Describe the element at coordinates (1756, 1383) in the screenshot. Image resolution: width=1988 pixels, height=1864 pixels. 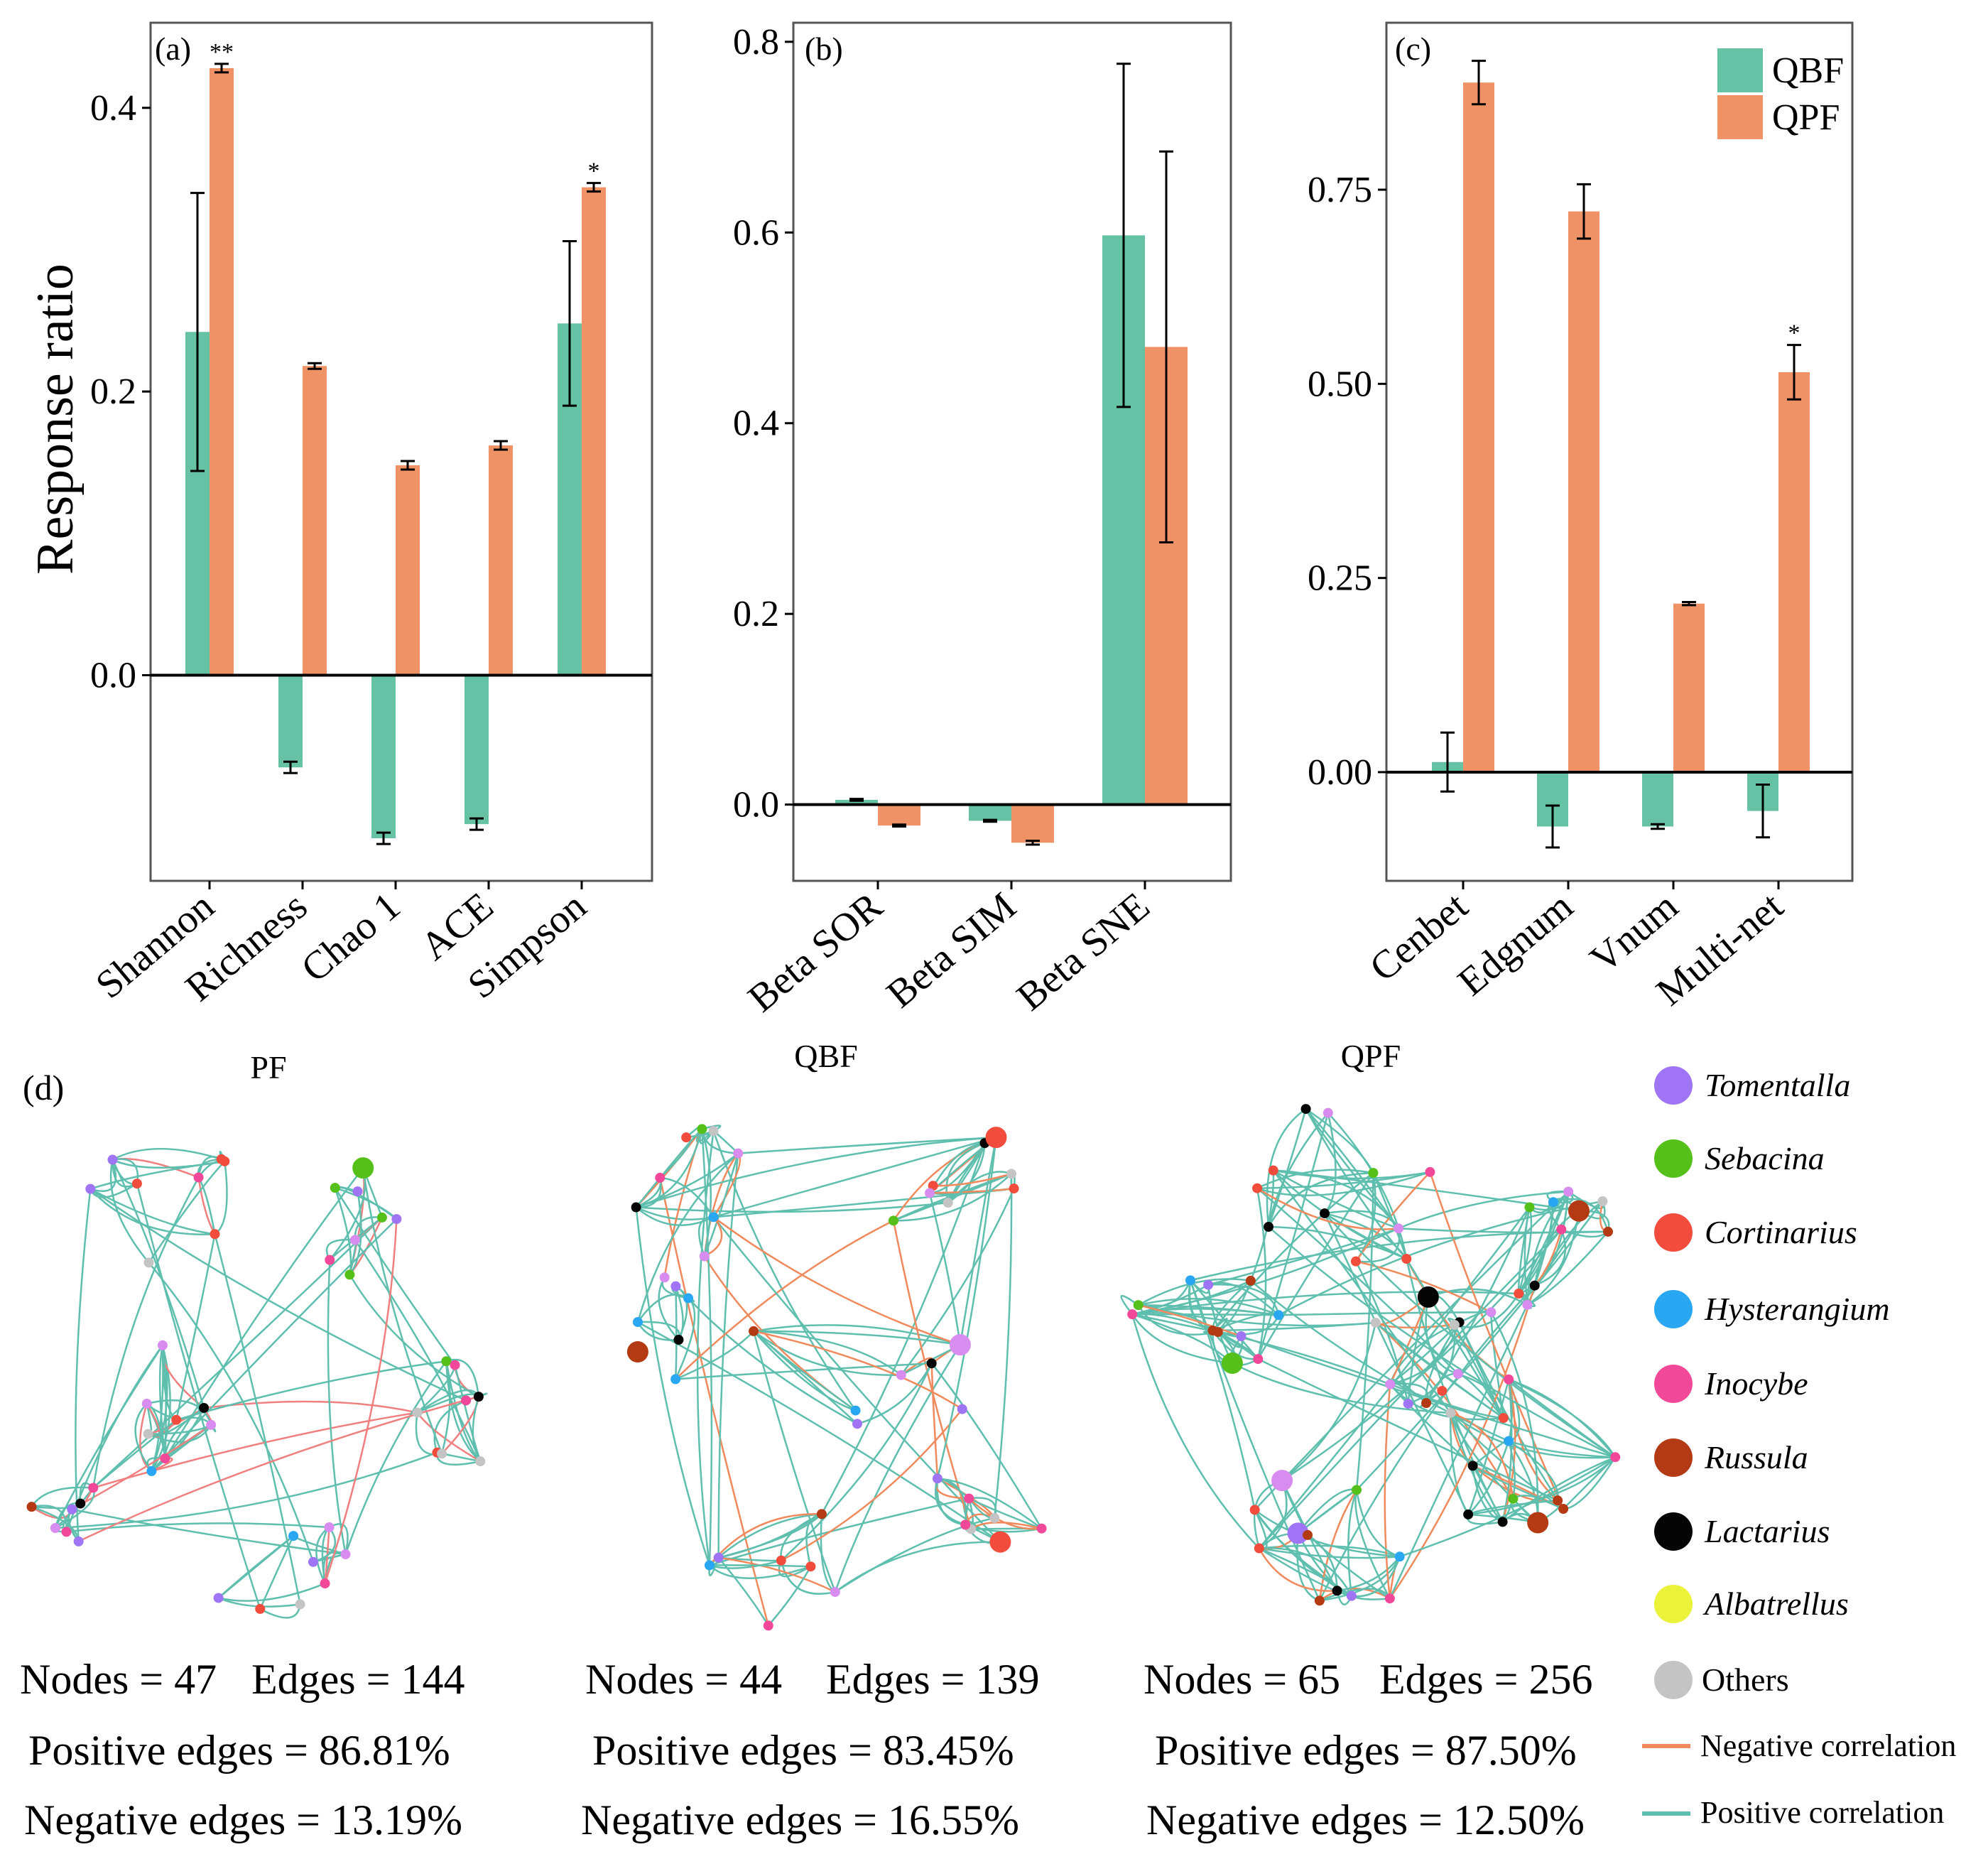
I see `legend-genus-inocybe: Inocybe` at that location.